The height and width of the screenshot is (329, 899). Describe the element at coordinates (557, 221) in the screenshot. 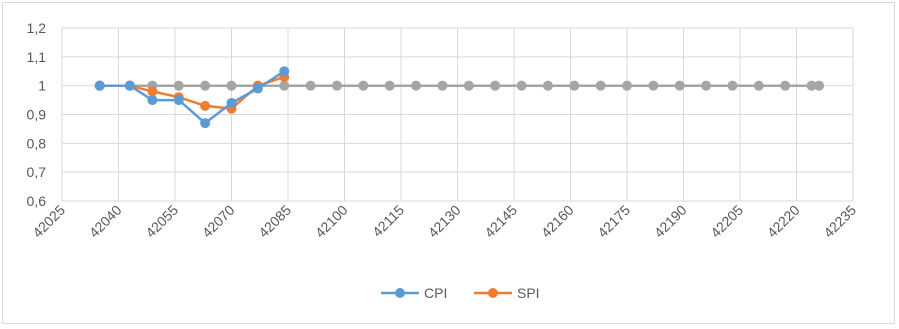

I see `x-tick-label: 42160` at that location.